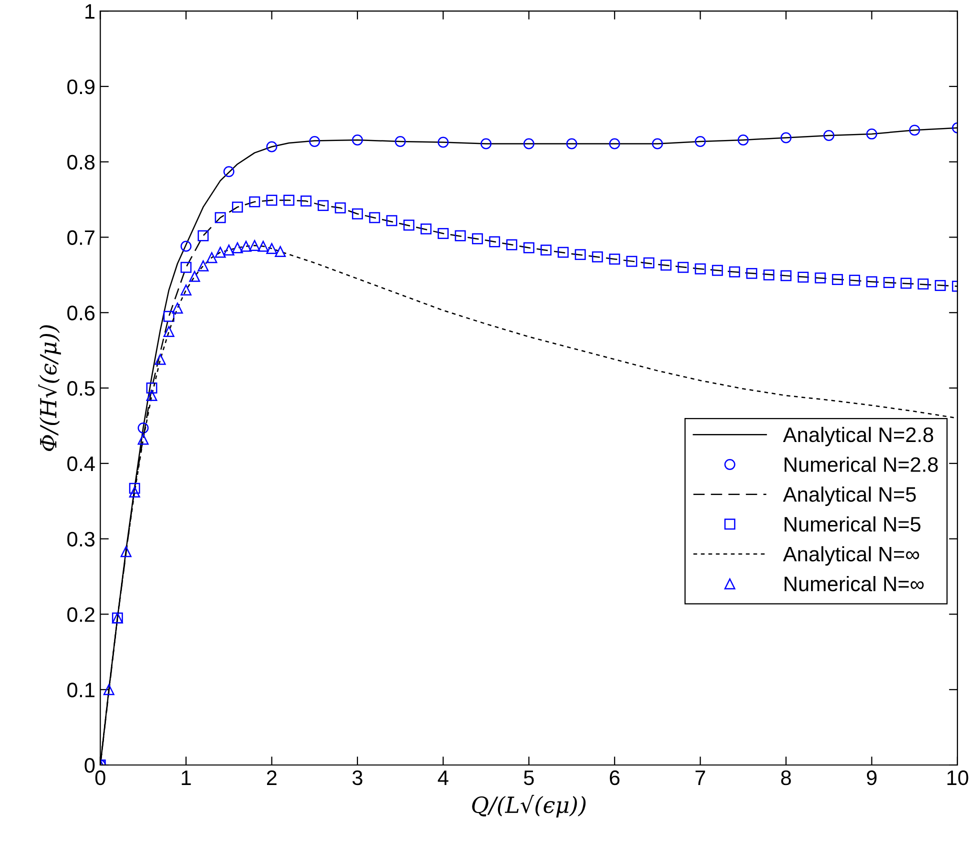  Describe the element at coordinates (80, 86) in the screenshot. I see `y-tick-label: 0.9` at that location.